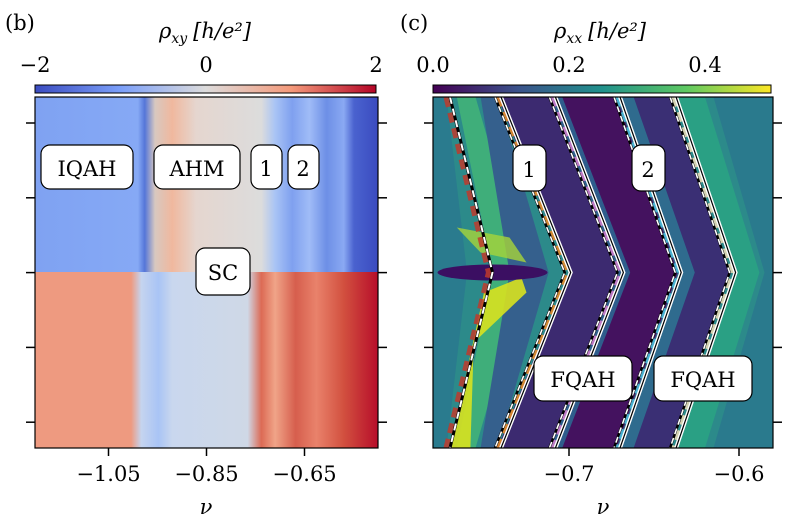  What do you see at coordinates (304, 474) in the screenshot?
I see `x-tick-label: −0.65` at bounding box center [304, 474].